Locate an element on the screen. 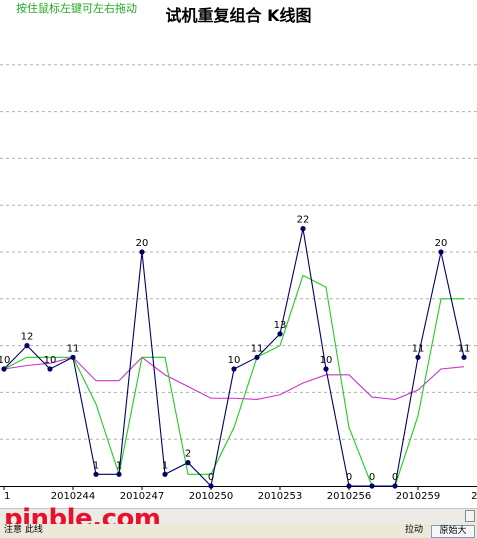  x-tick-label: 2010256 is located at coordinates (349, 496).